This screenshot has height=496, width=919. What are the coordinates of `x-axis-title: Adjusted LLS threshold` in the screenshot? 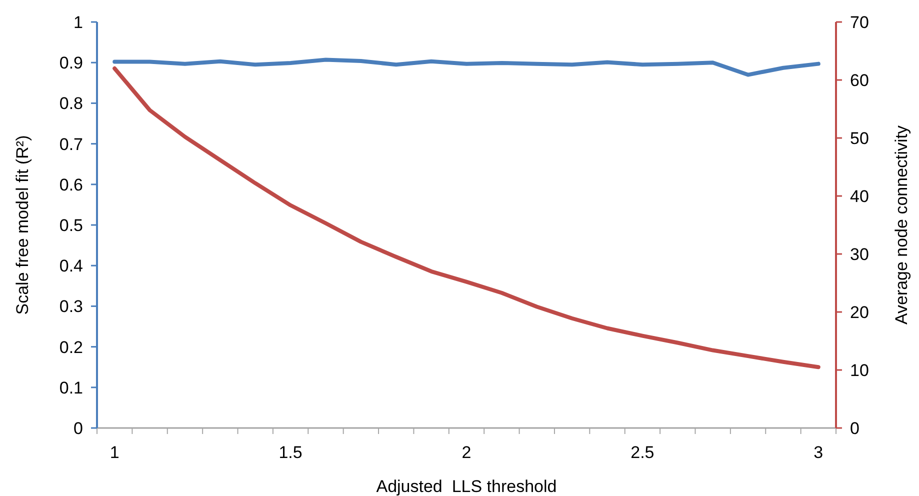 It's located at (466, 486).